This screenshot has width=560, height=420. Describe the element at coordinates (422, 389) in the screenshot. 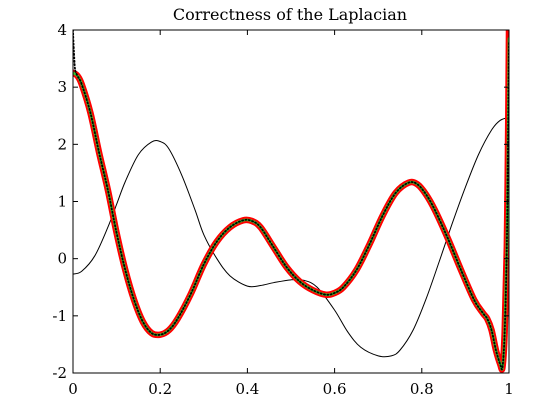

I see `x-tick-label: 0.8` at that location.